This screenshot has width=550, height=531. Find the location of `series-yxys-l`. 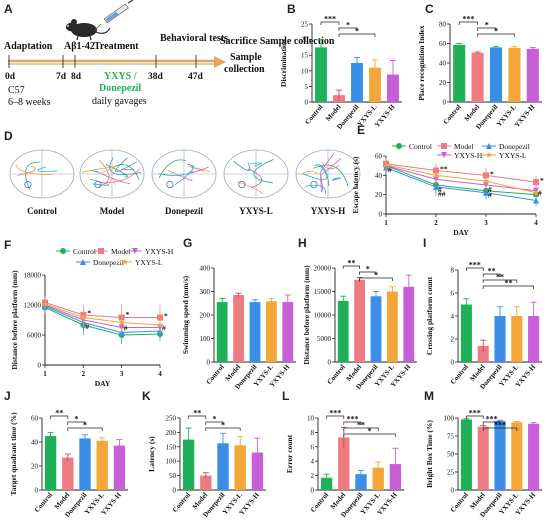

series-yxys-l is located at coordinates (102, 316).